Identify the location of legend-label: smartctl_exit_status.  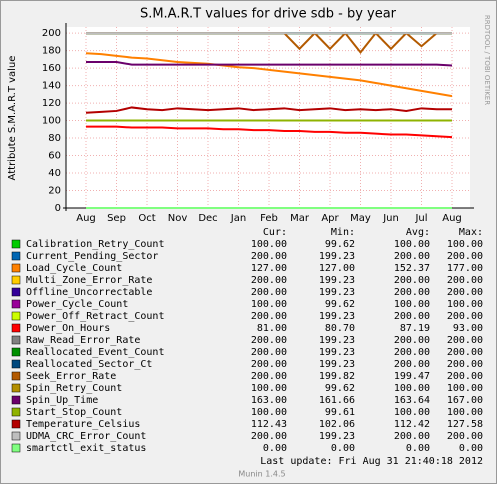
(86, 448).